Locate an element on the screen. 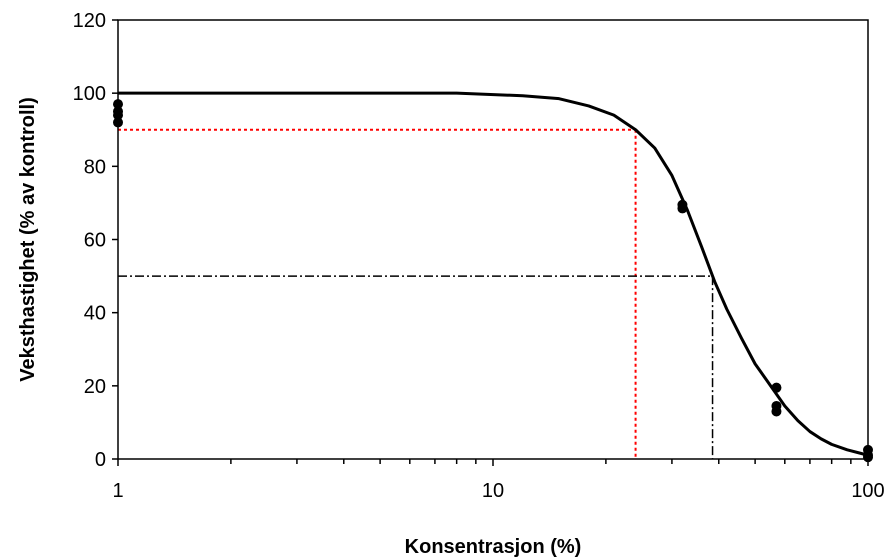  x-axis-title: Konsentrasjon (%) is located at coordinates (493, 547).